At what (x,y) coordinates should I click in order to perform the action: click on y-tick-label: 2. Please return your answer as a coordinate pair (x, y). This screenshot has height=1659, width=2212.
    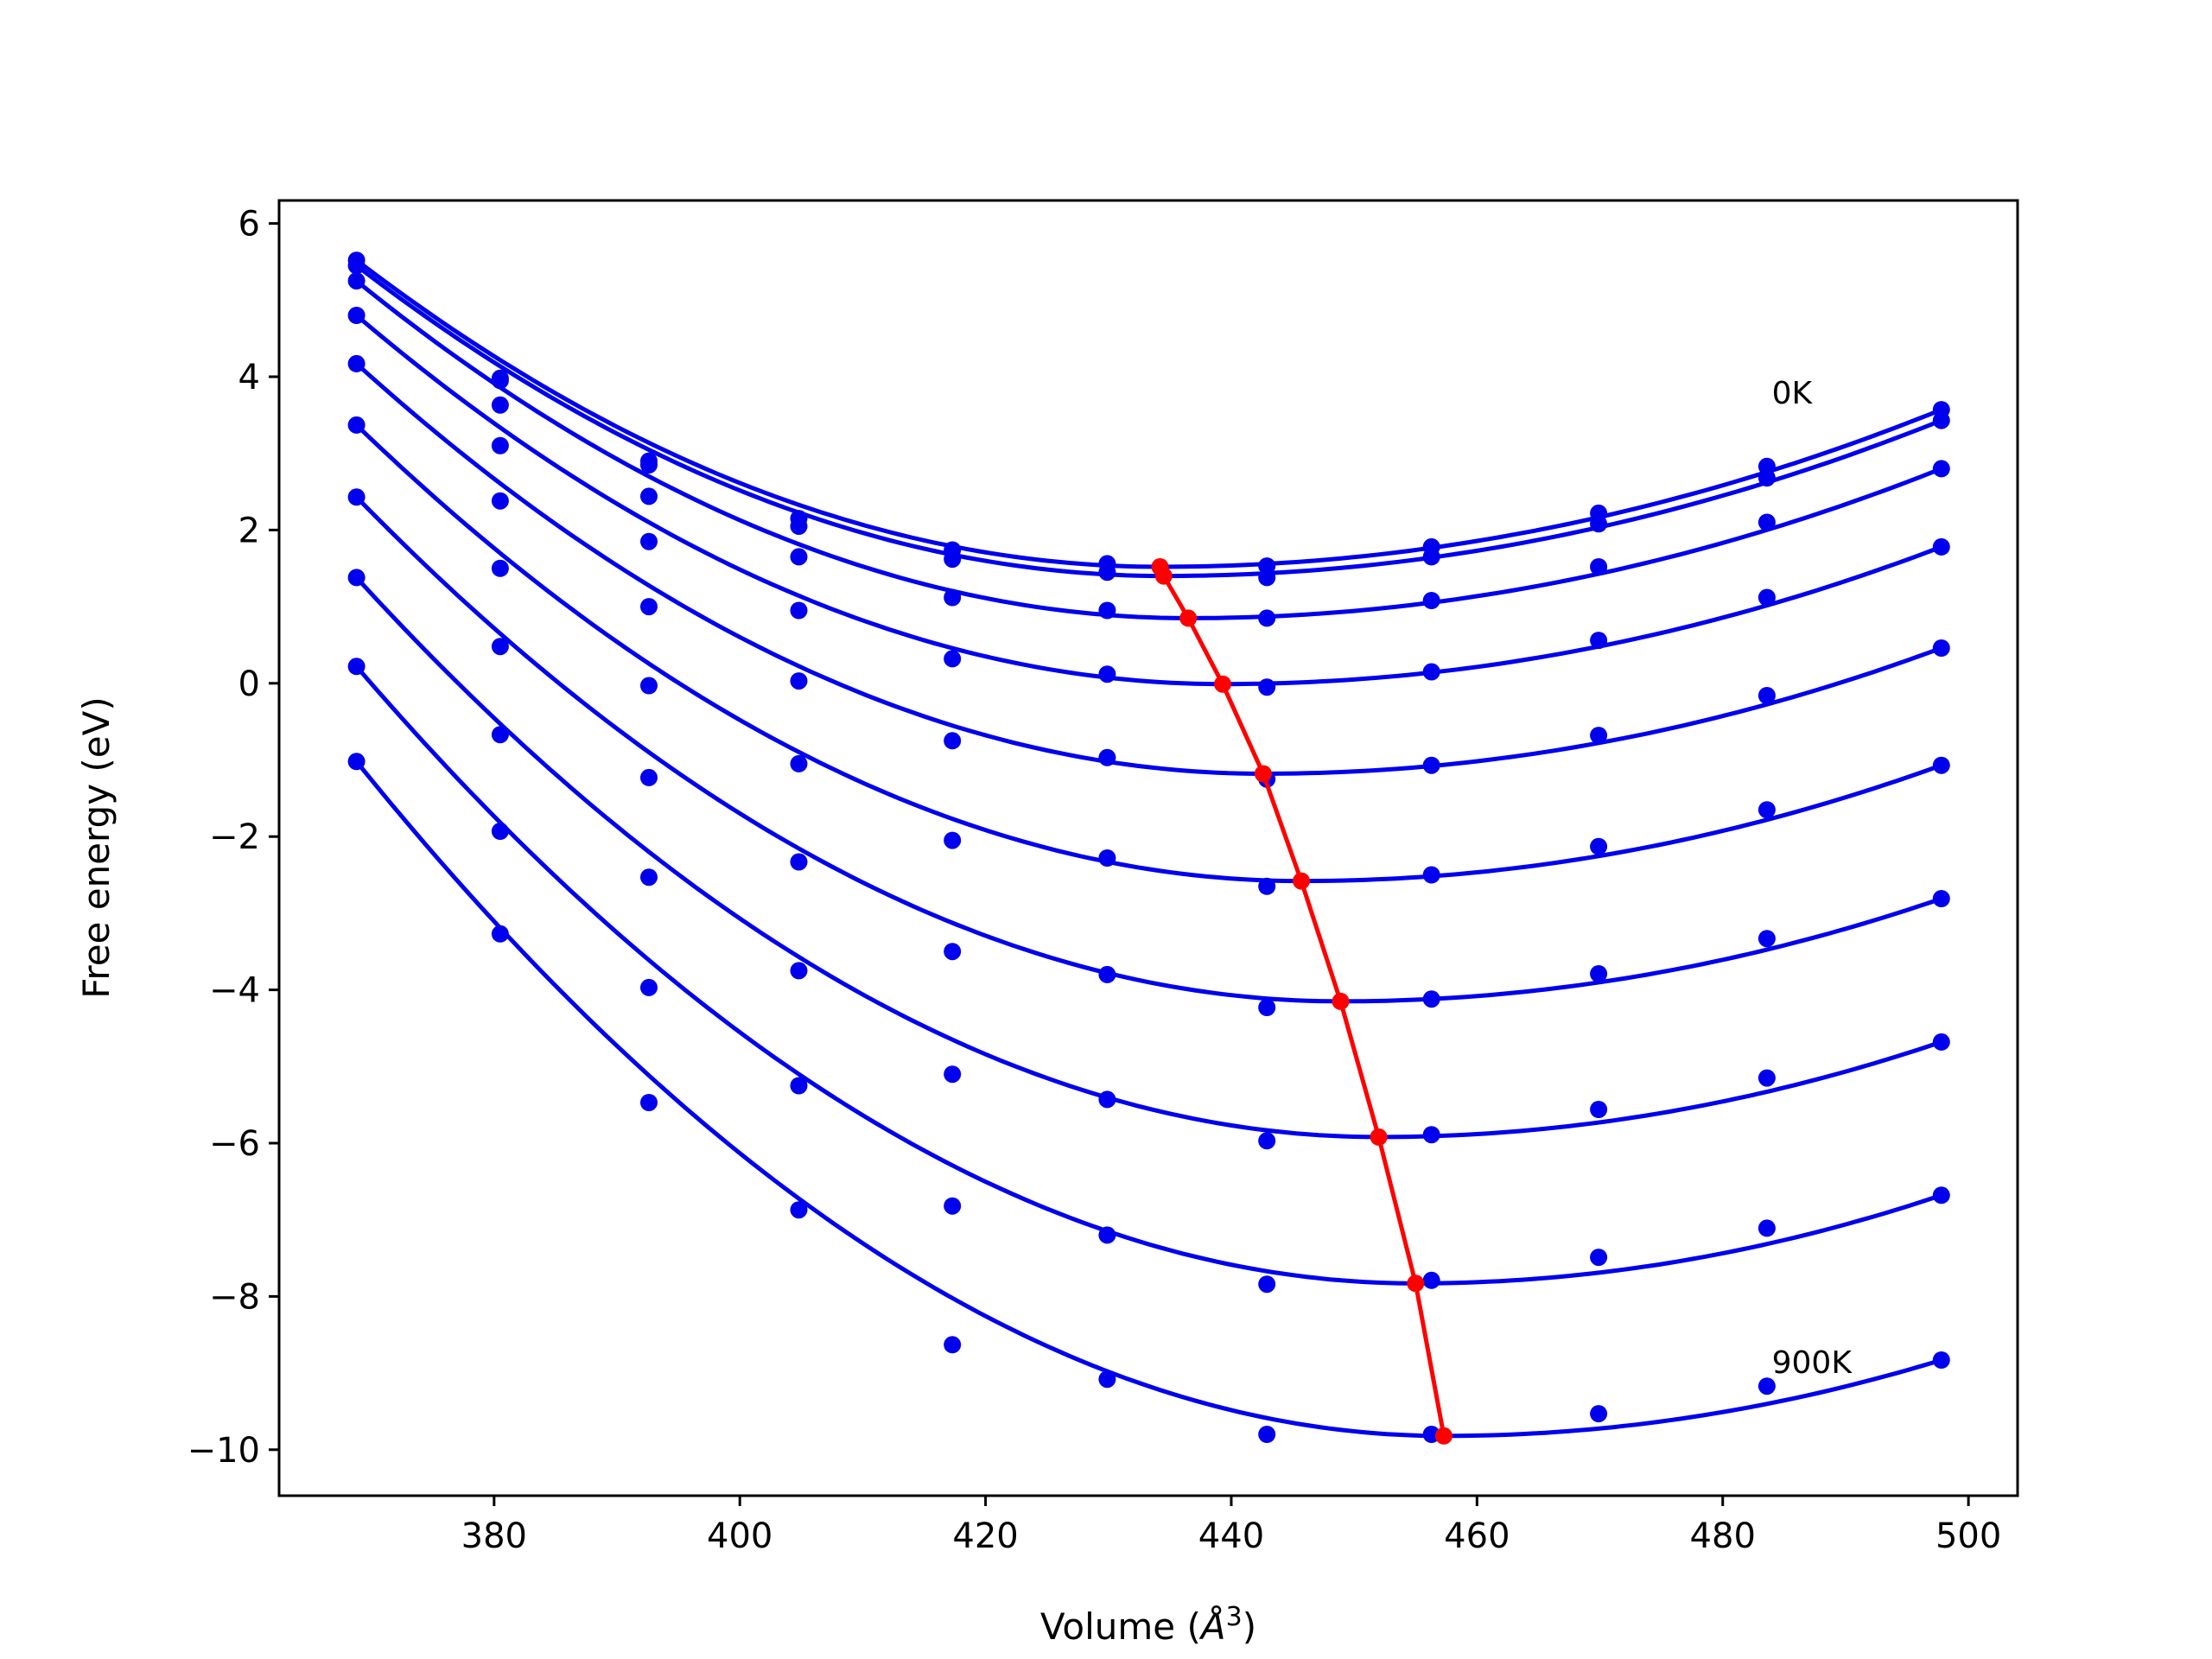
    Looking at the image, I should click on (249, 530).